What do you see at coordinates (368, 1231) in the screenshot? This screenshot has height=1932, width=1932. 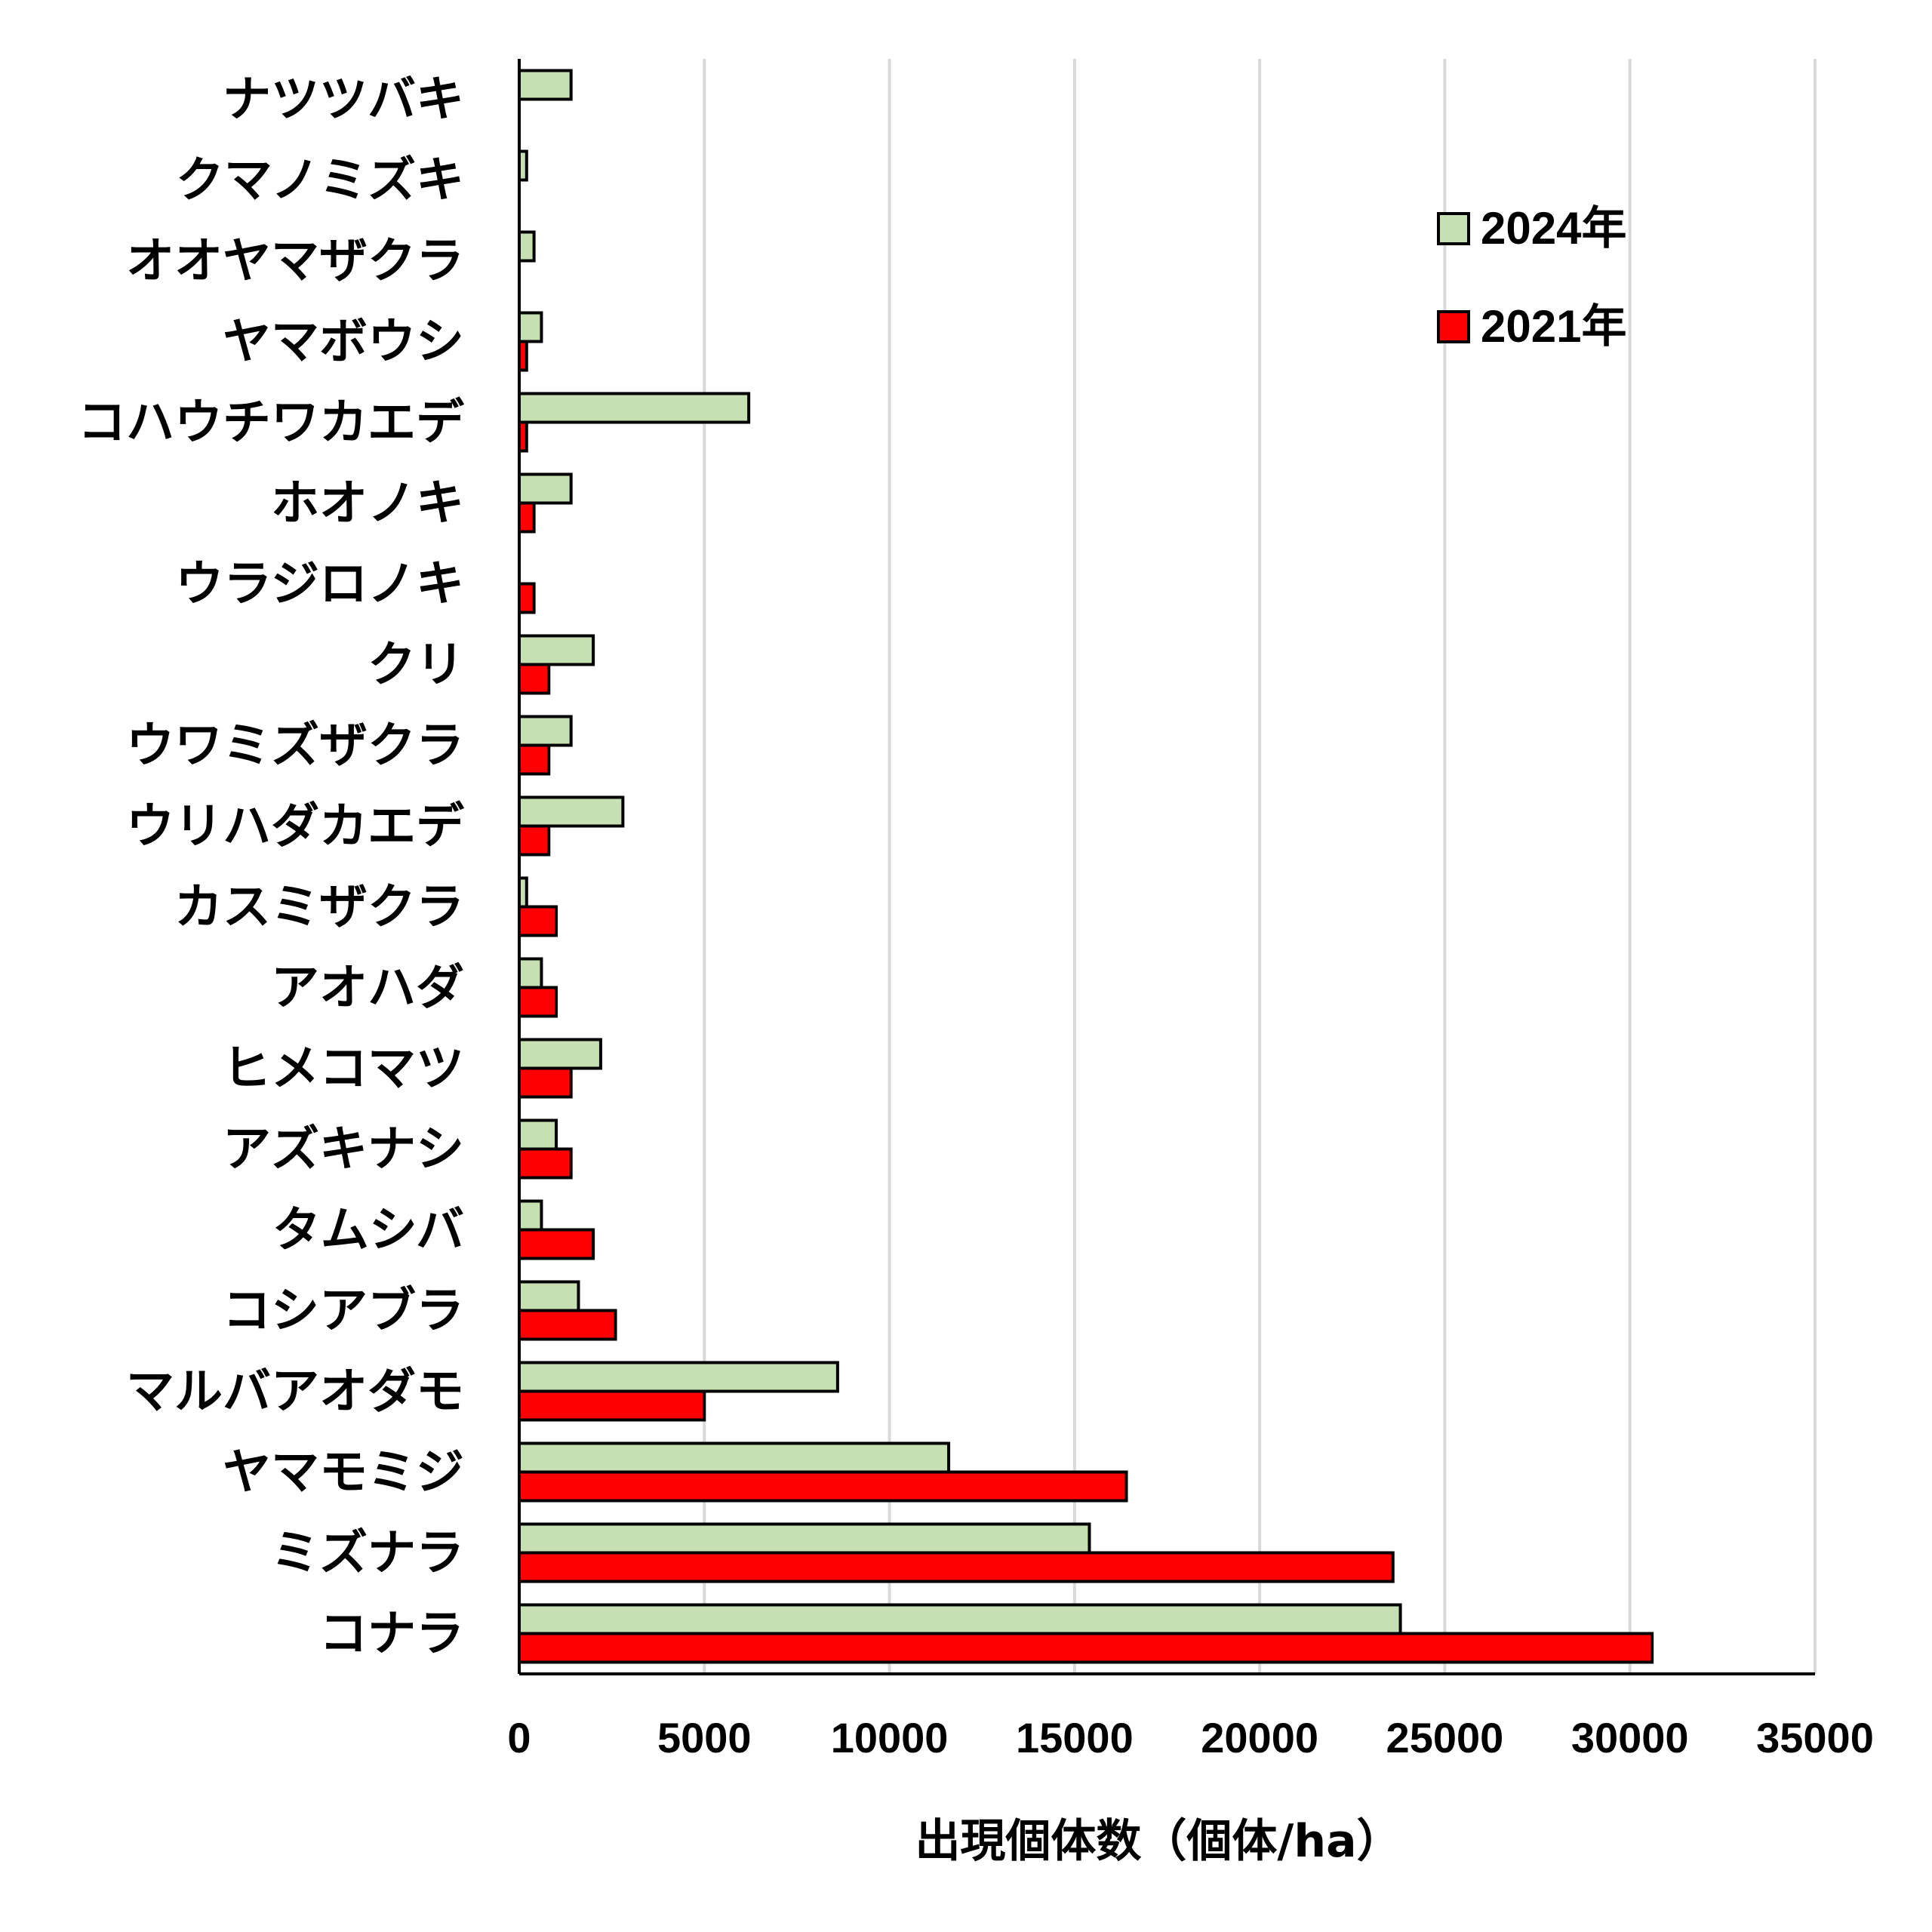 I see `category-label: タムシバ` at bounding box center [368, 1231].